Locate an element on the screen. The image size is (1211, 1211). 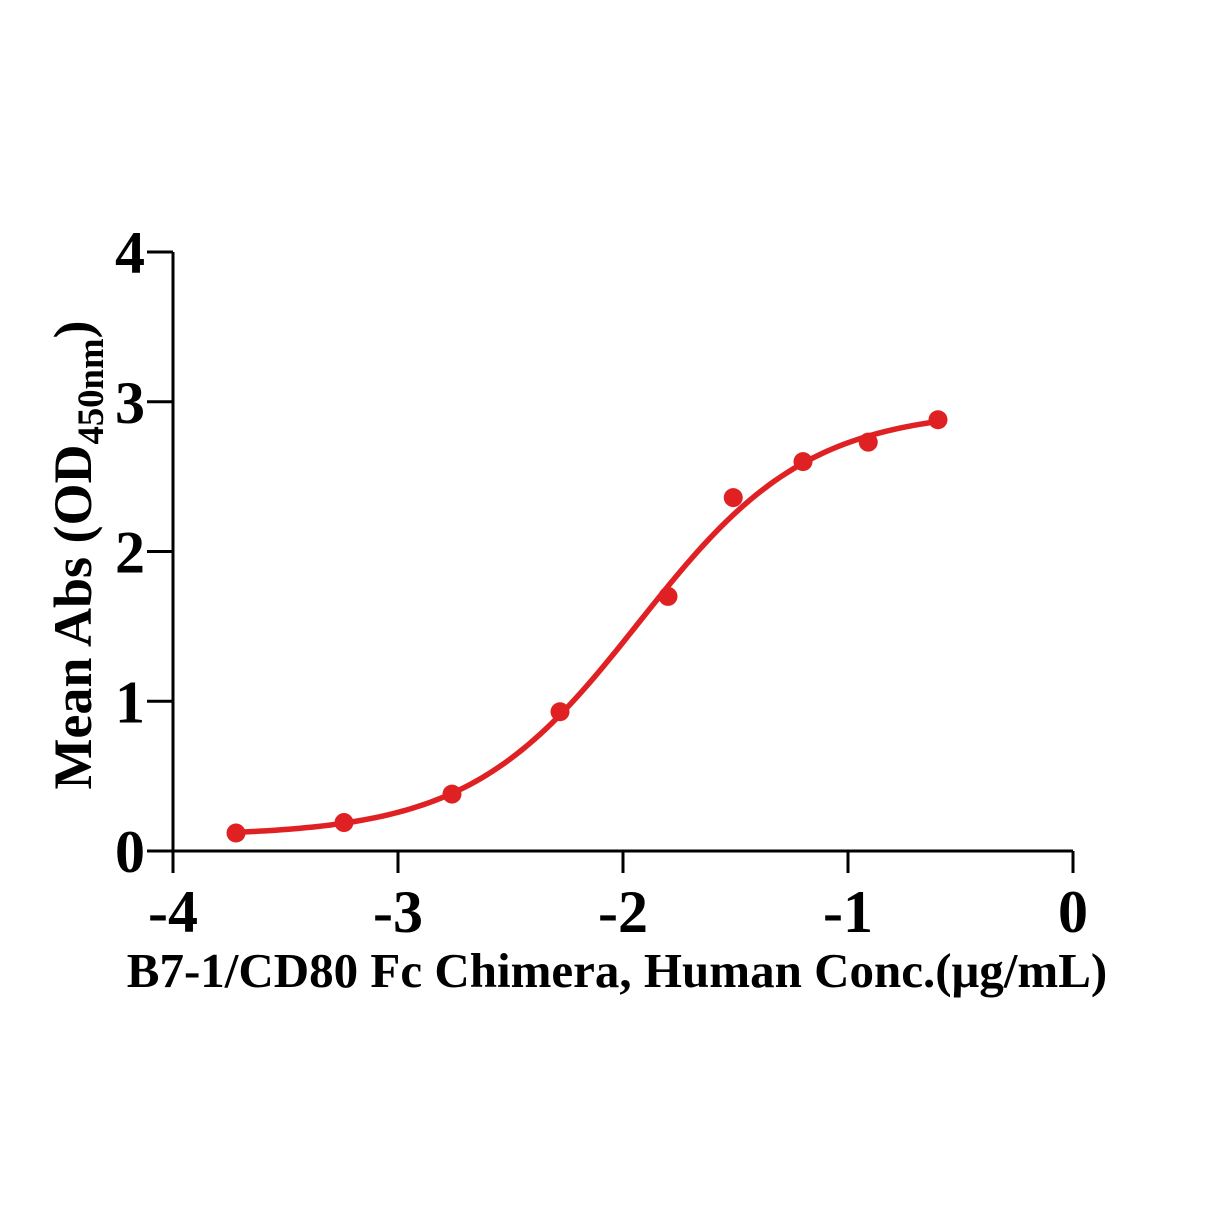
x-tick-label: -4 is located at coordinates (173, 912).